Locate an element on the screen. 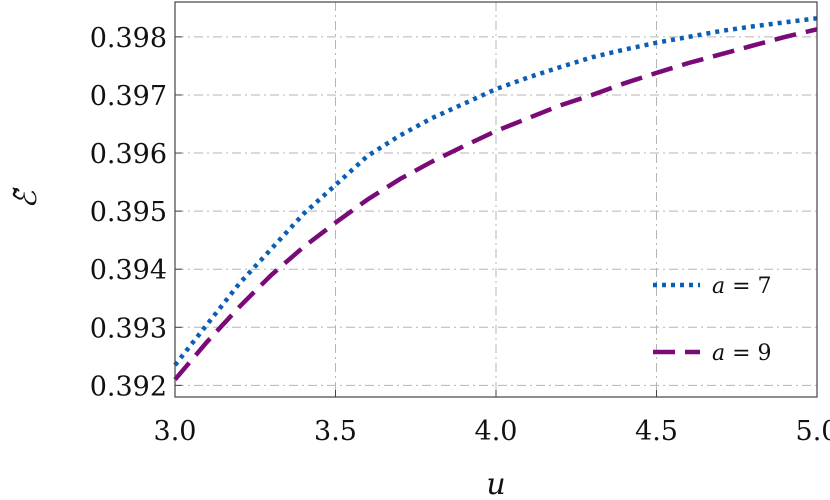  y-tick-label: 0.393 is located at coordinates (128, 328).